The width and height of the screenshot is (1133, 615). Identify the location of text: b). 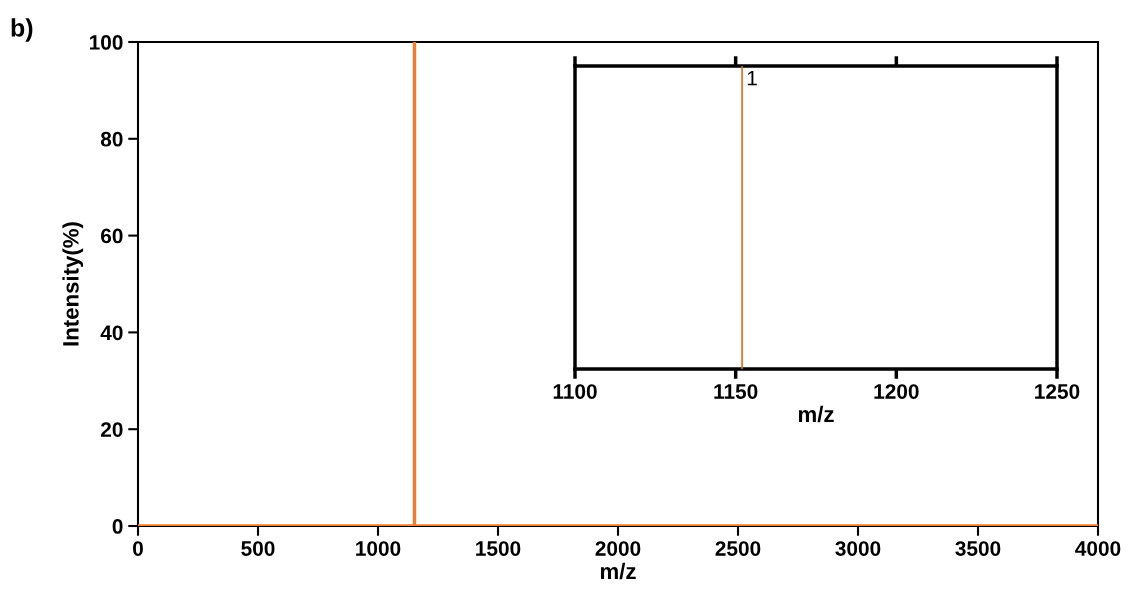
(22, 30).